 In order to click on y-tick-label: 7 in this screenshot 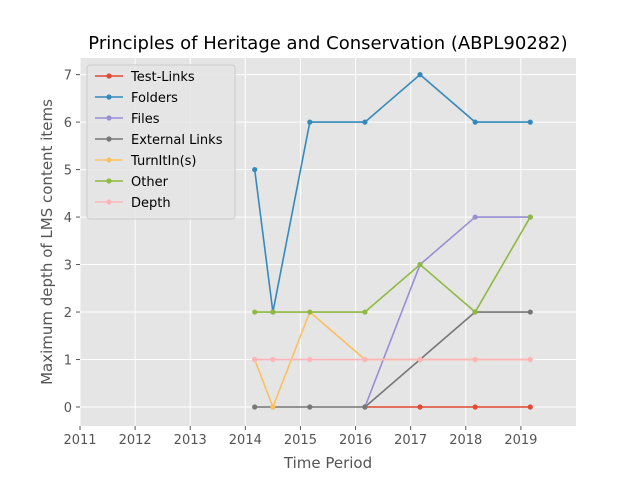, I will do `click(68, 76)`.